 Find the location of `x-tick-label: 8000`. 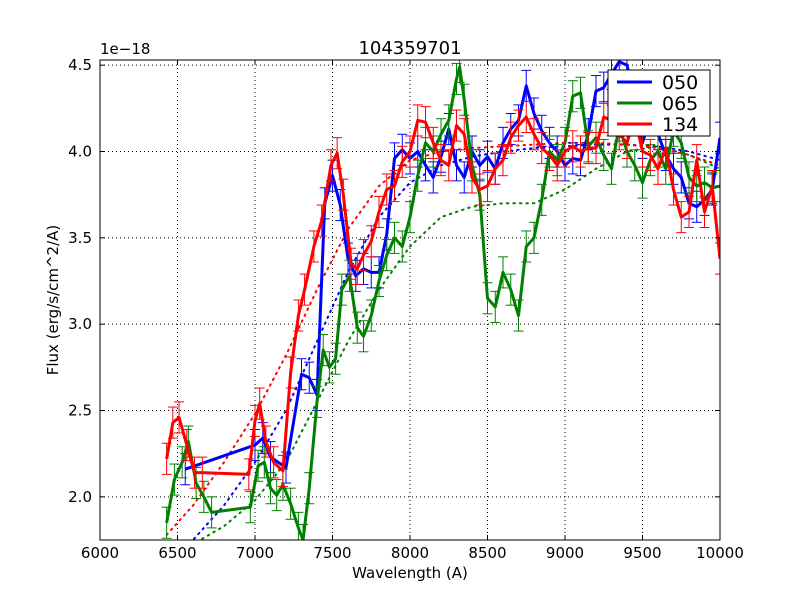

x-tick-label: 8000 is located at coordinates (410, 553).